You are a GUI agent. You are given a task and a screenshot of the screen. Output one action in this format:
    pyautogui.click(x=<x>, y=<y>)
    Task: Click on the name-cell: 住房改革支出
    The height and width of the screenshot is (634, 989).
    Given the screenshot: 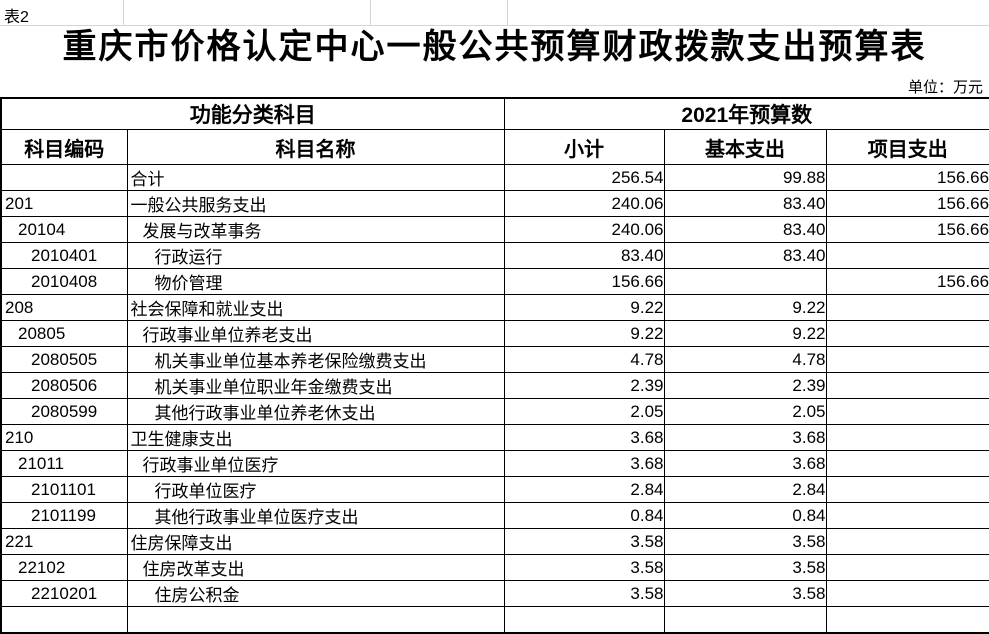 What is the action you would take?
    pyautogui.click(x=315, y=567)
    